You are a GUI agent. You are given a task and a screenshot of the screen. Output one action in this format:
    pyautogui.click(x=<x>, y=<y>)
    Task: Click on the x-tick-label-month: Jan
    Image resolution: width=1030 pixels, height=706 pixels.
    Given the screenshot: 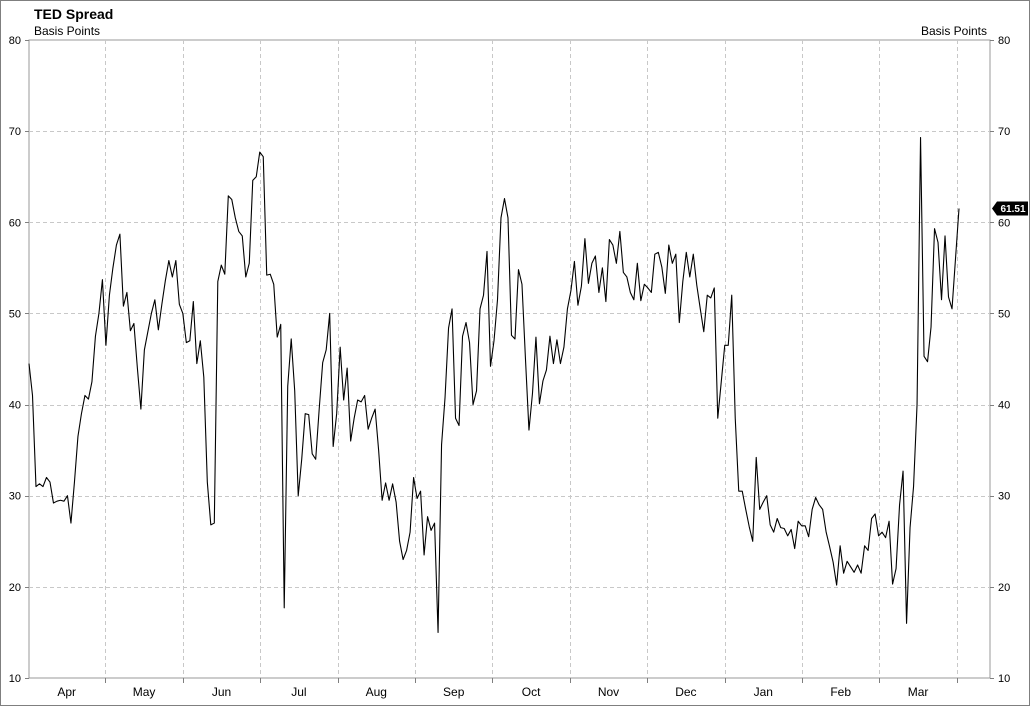 What is the action you would take?
    pyautogui.click(x=763, y=692)
    